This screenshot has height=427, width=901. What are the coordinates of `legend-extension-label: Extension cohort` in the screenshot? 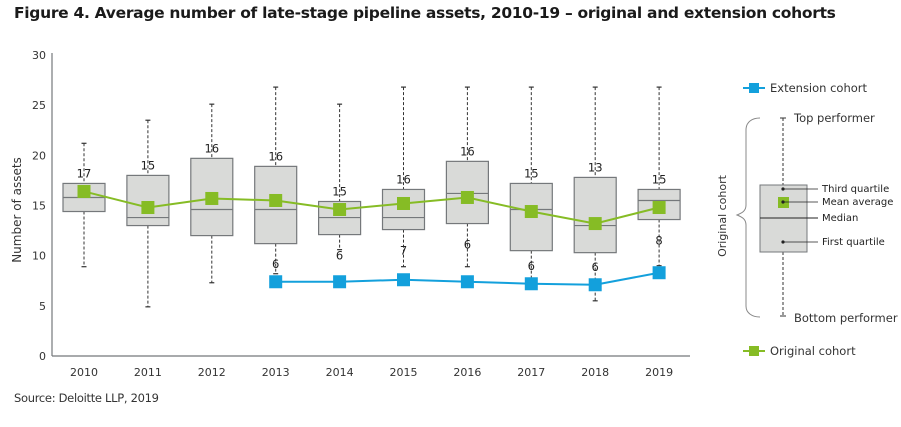 It's located at (819, 88).